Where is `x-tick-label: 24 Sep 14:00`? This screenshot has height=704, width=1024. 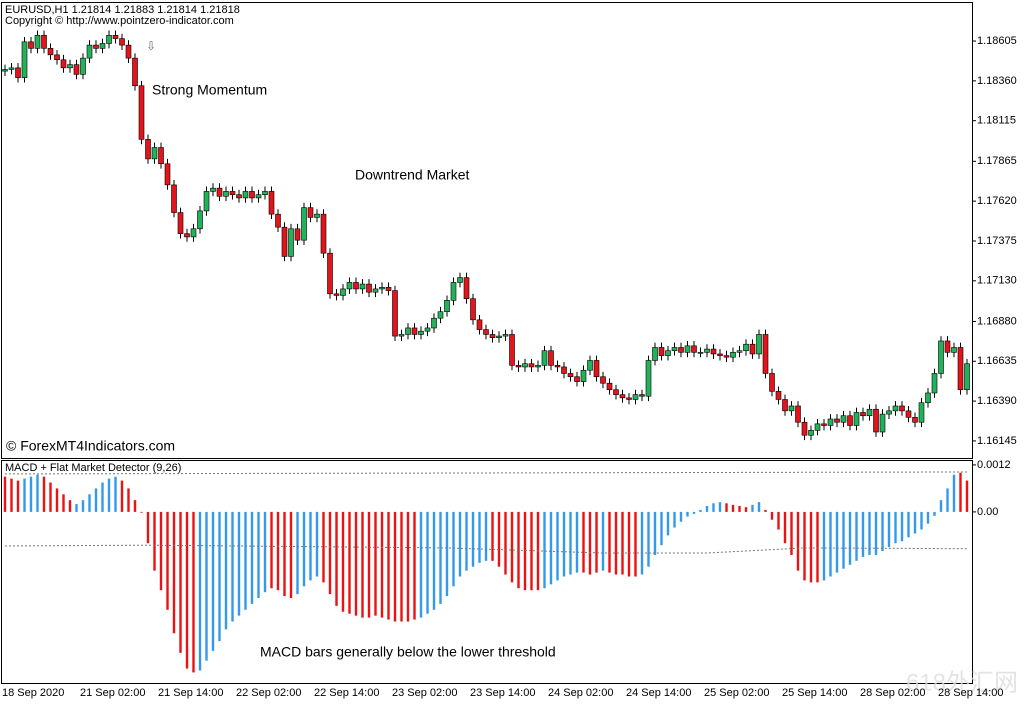
x-tick-label: 24 Sep 14:00 is located at coordinates (658, 693).